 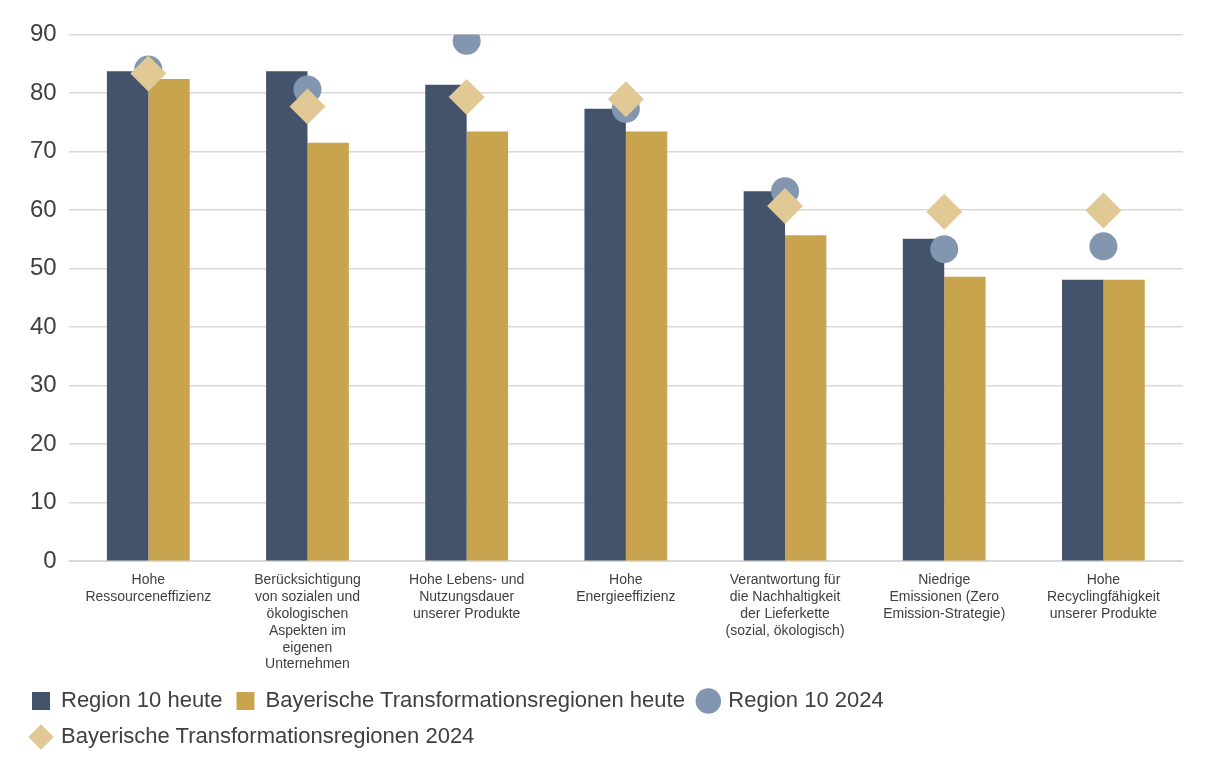 I want to click on y-tick-label: 0, so click(x=50, y=559).